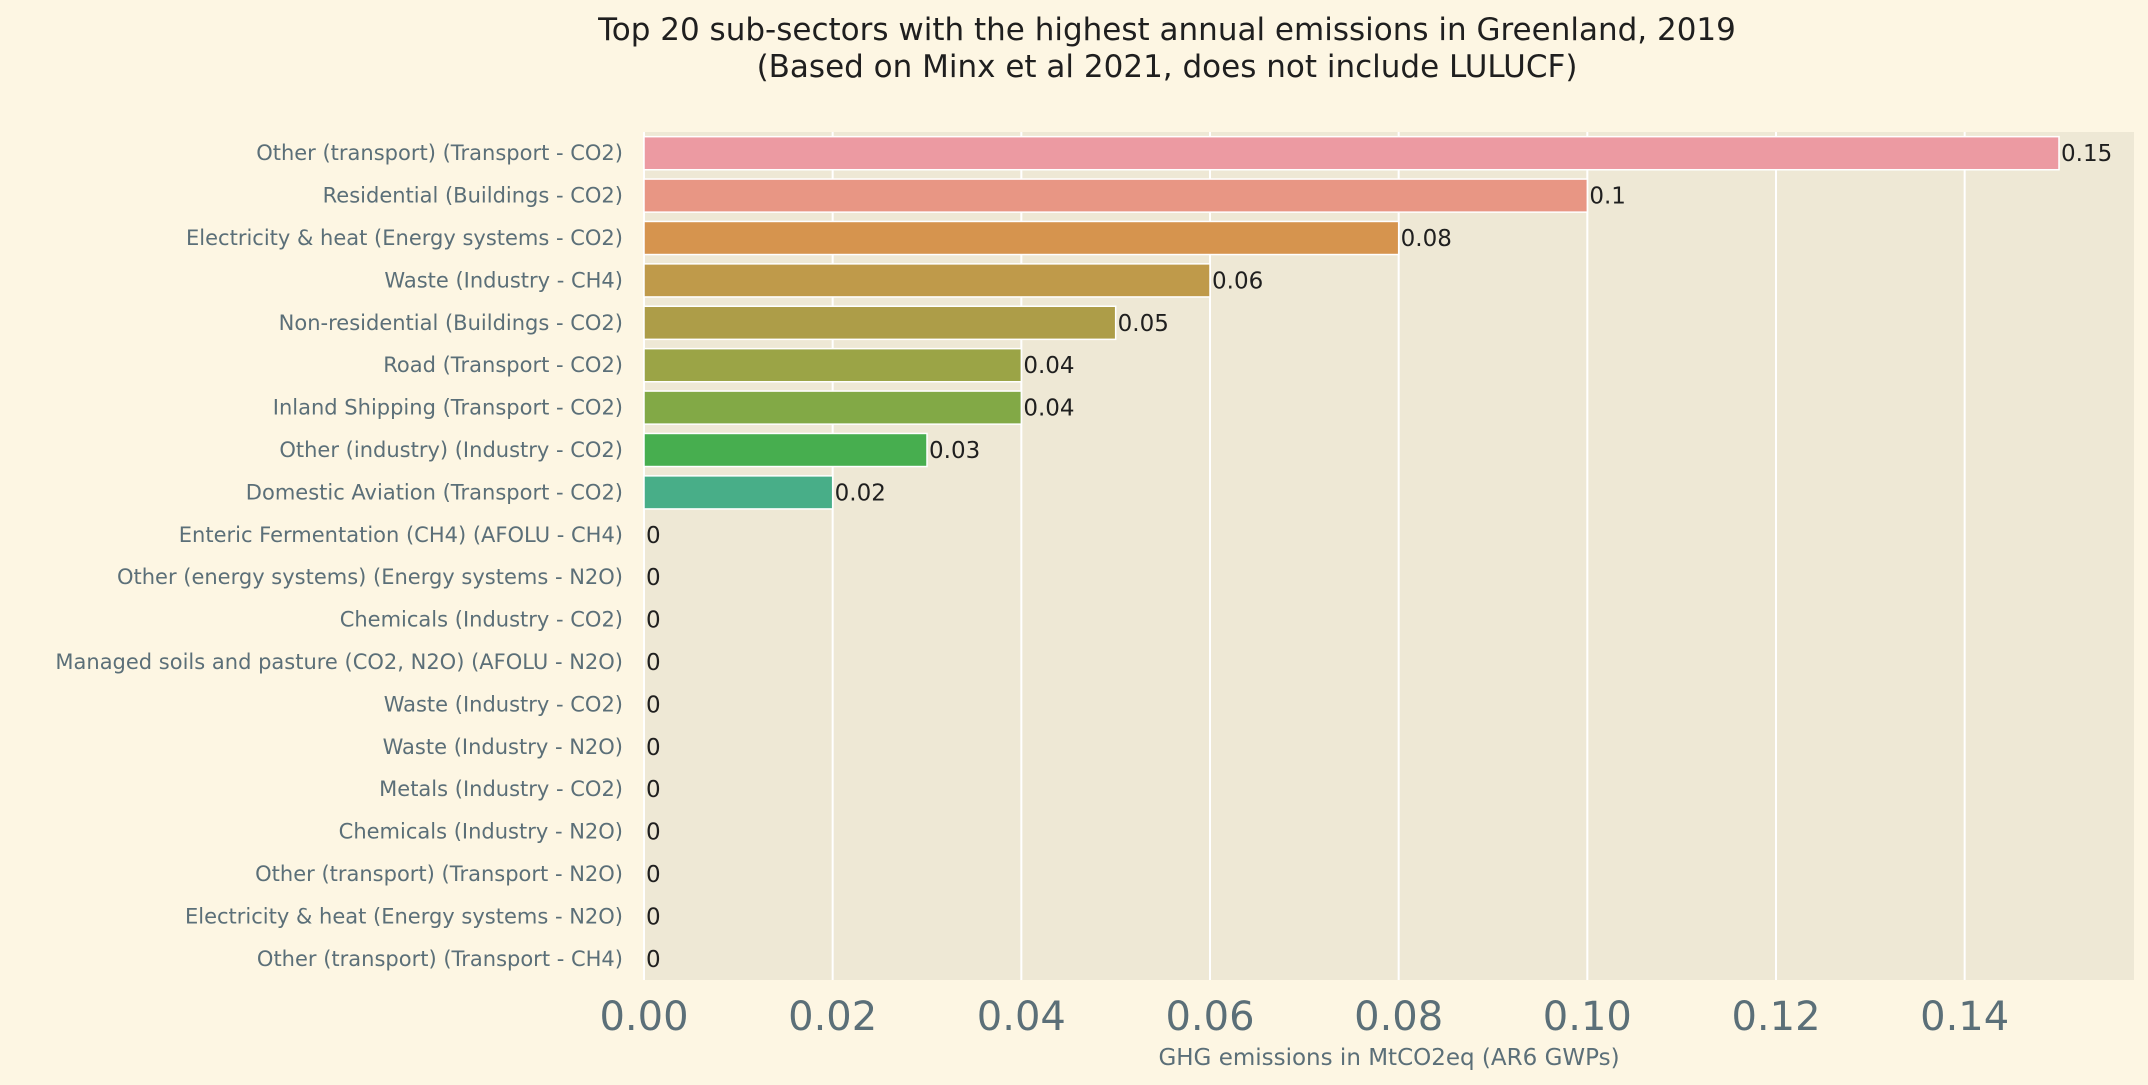 This screenshot has height=1085, width=2148. What do you see at coordinates (1607, 197) in the screenshot?
I see `data-label: 0.1` at bounding box center [1607, 197].